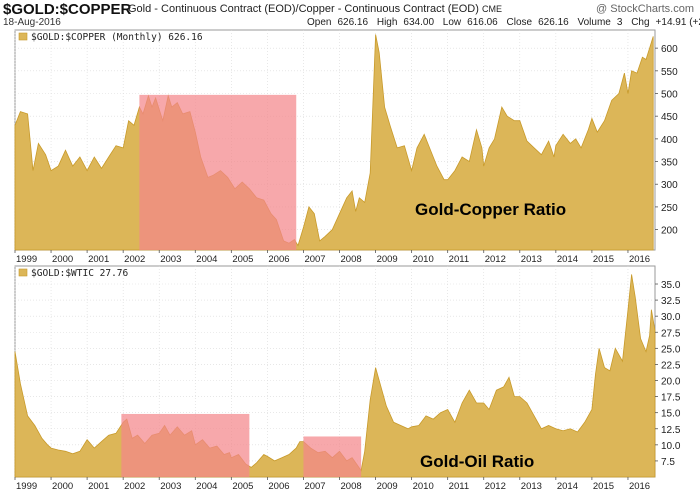 The width and height of the screenshot is (700, 500). What do you see at coordinates (452, 22) in the screenshot?
I see `low-label: Low` at bounding box center [452, 22].